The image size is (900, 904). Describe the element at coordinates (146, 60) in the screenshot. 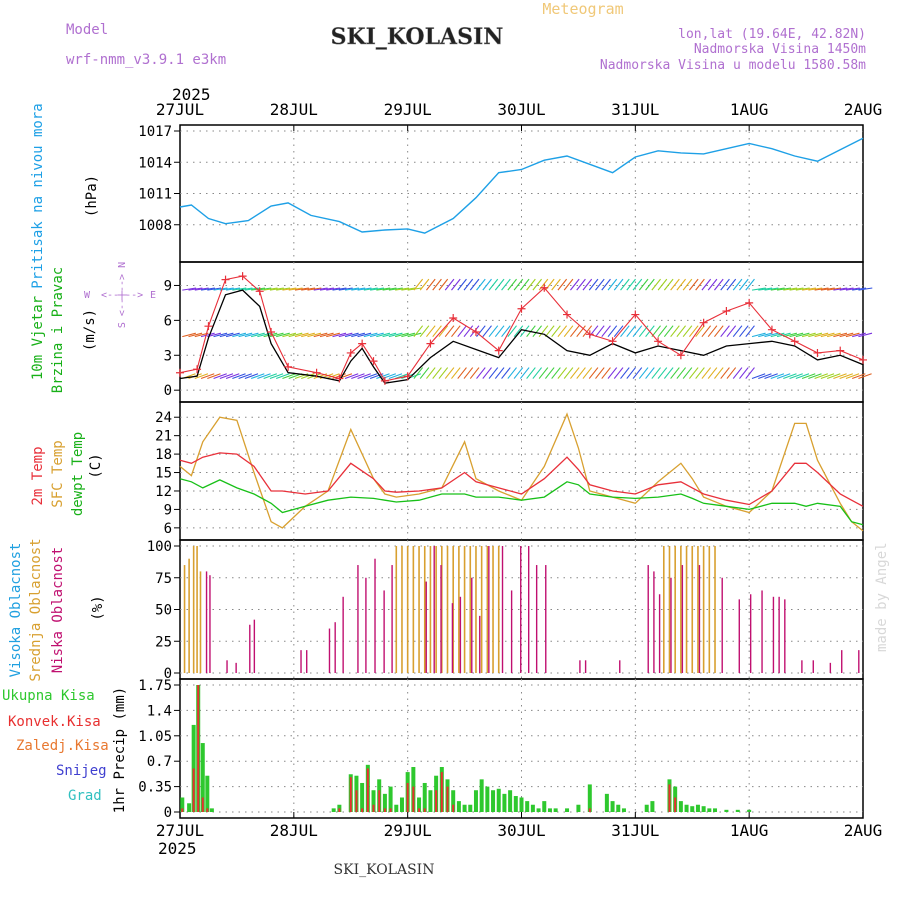

I see `model-name: wrf-nmm_v3.9.1 e3km` at that location.